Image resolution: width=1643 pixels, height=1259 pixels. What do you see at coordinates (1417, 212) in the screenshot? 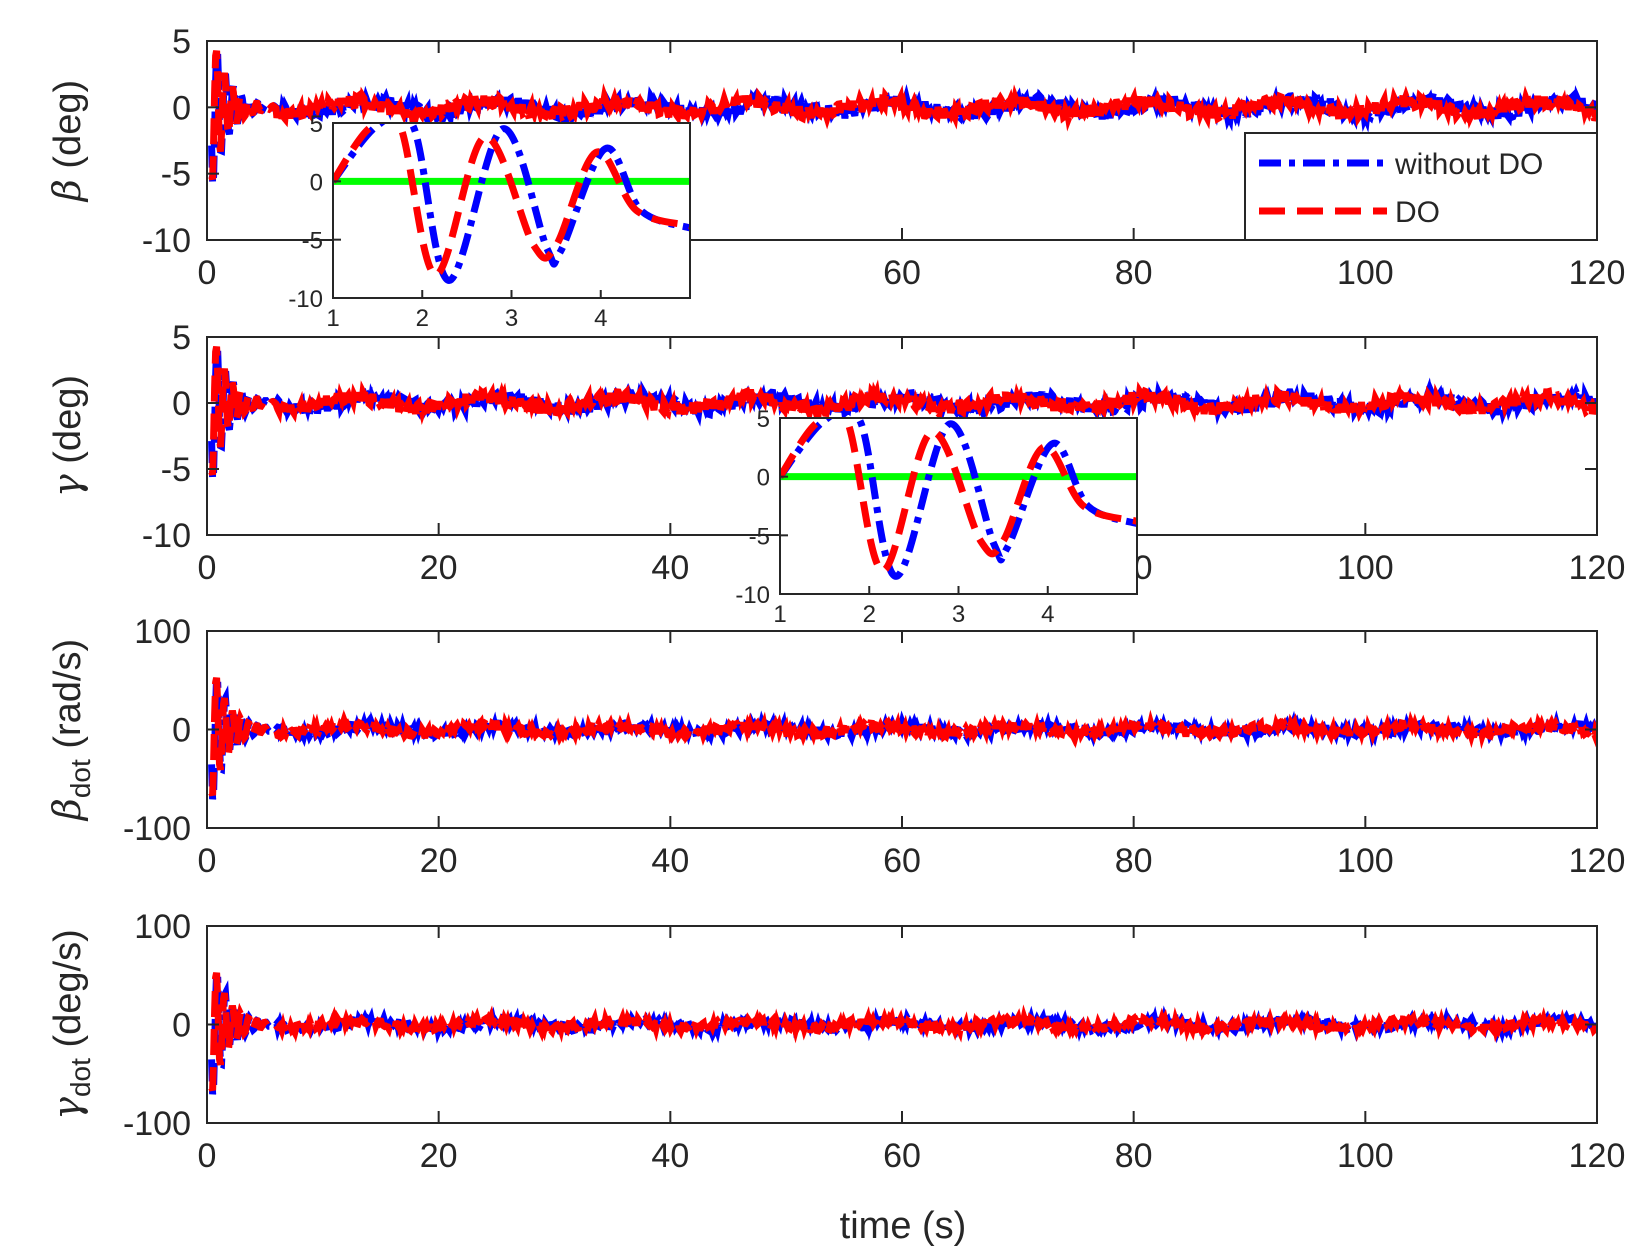
I see `legend-label-do: DO` at bounding box center [1417, 212].